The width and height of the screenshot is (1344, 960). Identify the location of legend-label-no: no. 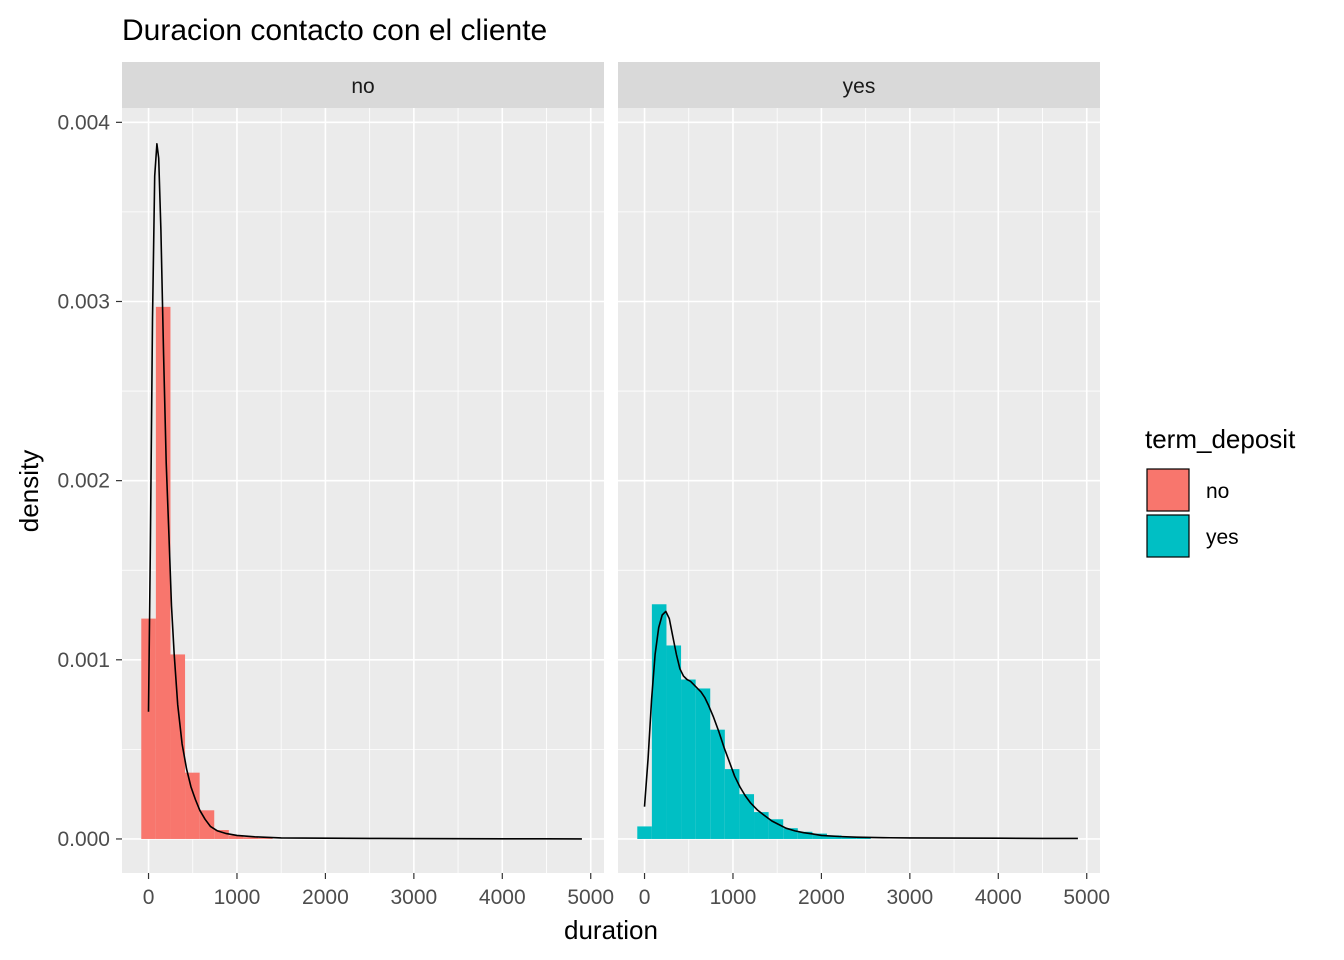
(1217, 491).